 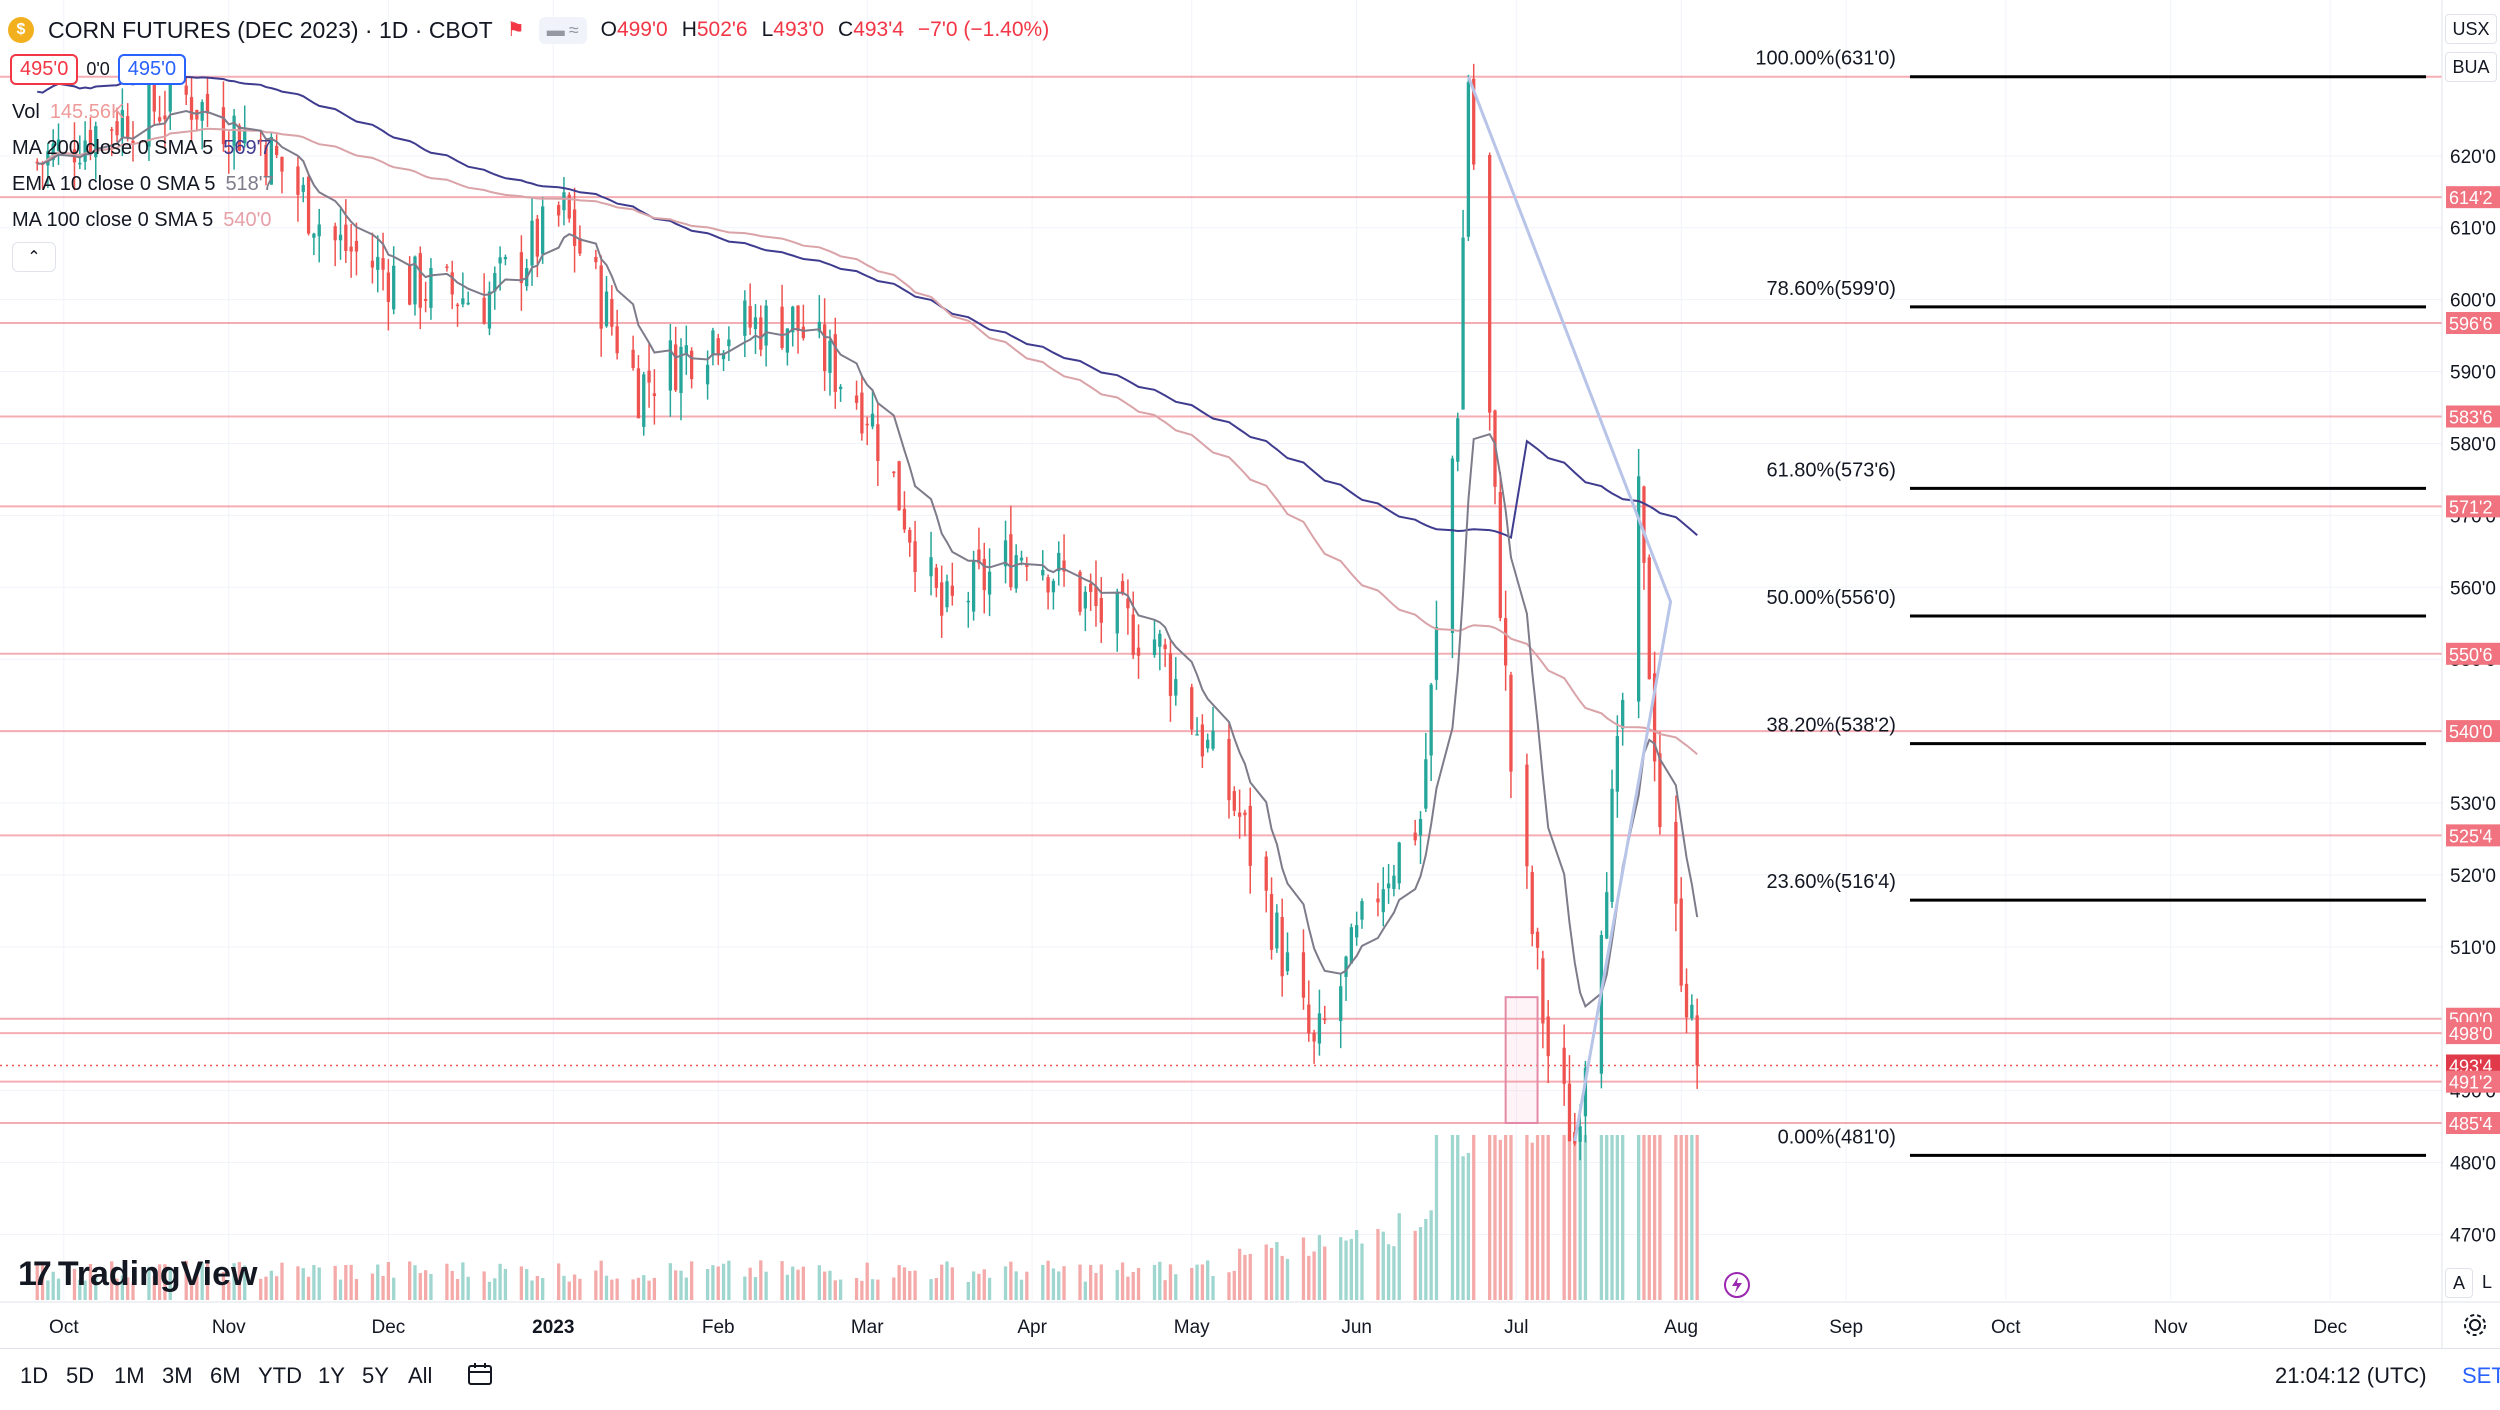 What do you see at coordinates (799, 29) in the screenshot?
I see `ohlc-value: 493'0` at bounding box center [799, 29].